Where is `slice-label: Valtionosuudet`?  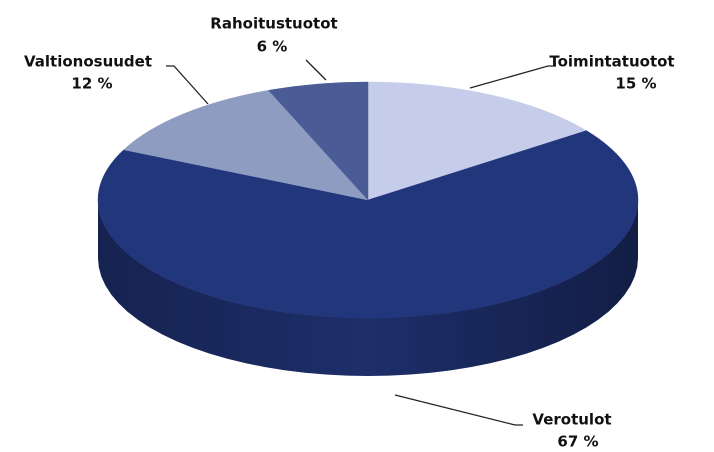 slice-label: Valtionosuudet is located at coordinates (88, 62).